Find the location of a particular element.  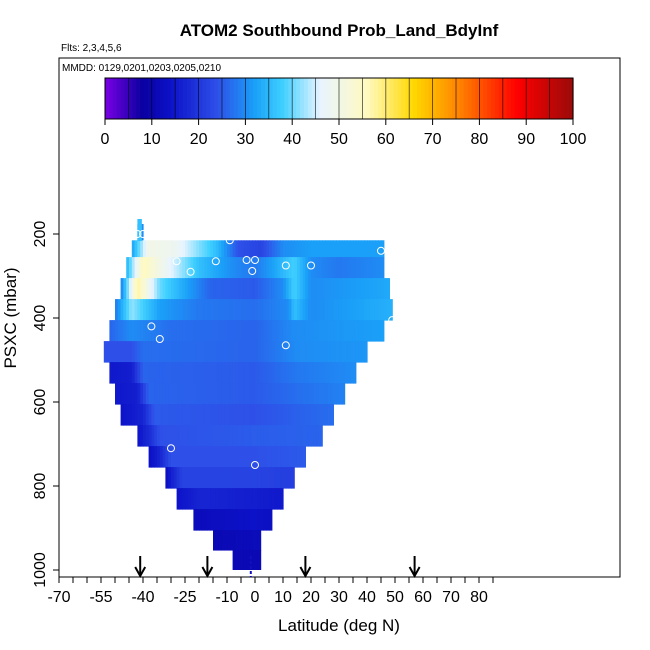

flight-point is located at coordinates (151, 326).